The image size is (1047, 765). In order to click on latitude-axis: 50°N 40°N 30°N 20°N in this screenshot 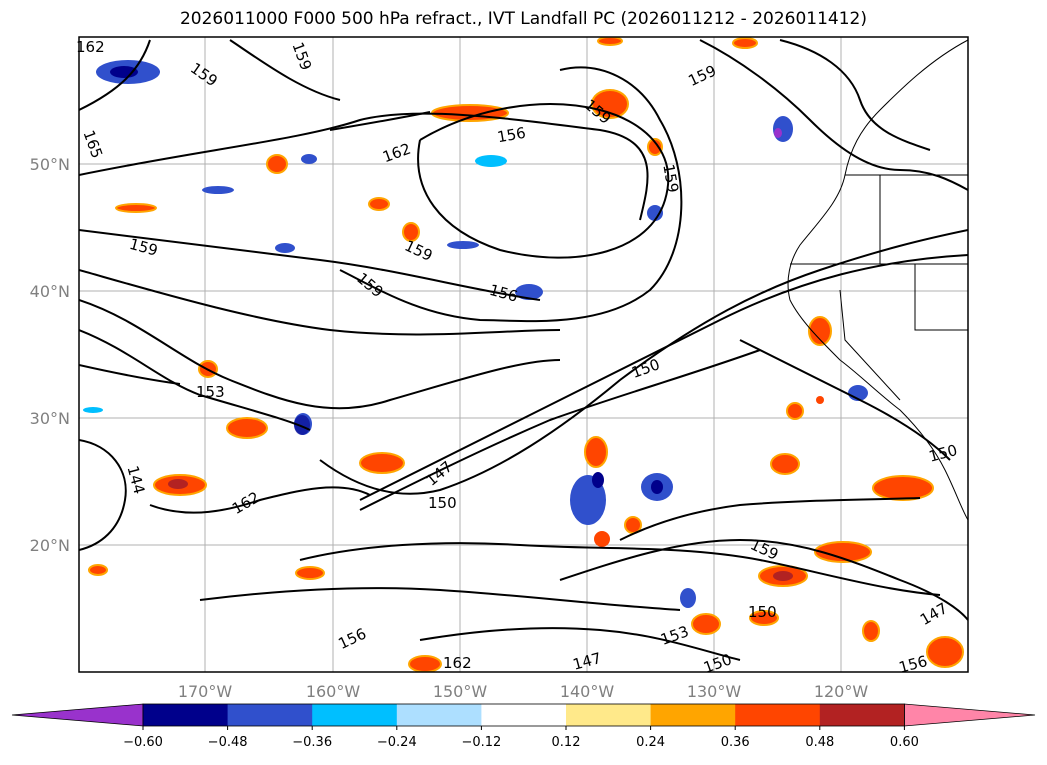, I will do `click(50, 355)`.